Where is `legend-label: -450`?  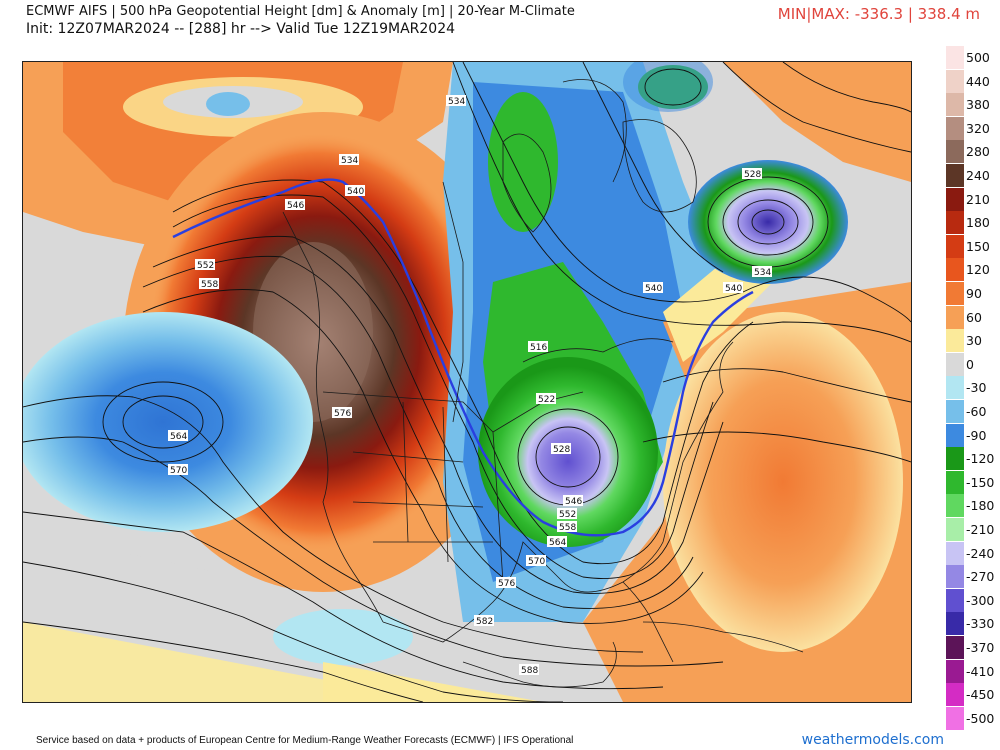 legend-label: -450 is located at coordinates (980, 695).